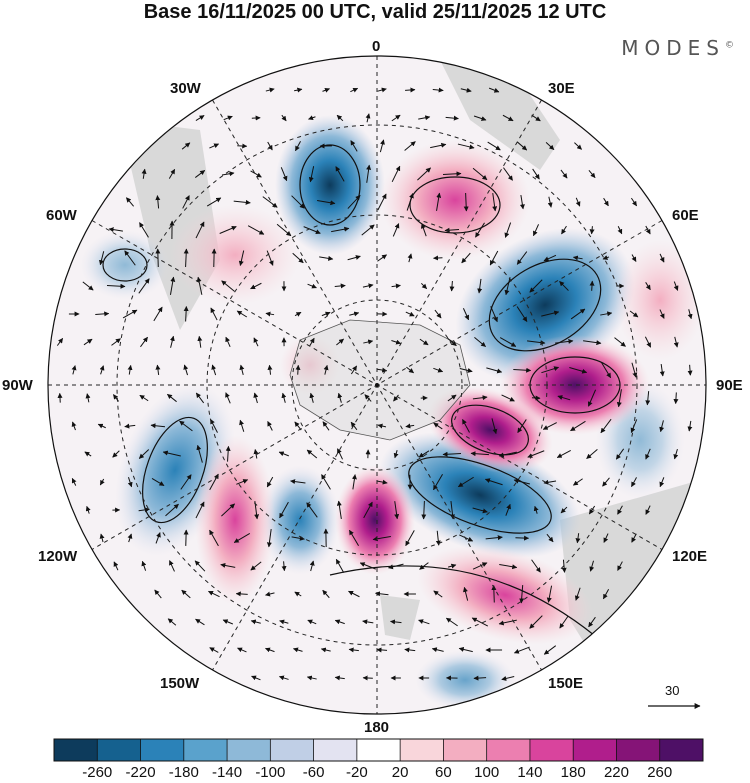 This screenshot has height=783, width=750. I want to click on lon-label-150e: 150E, so click(566, 683).